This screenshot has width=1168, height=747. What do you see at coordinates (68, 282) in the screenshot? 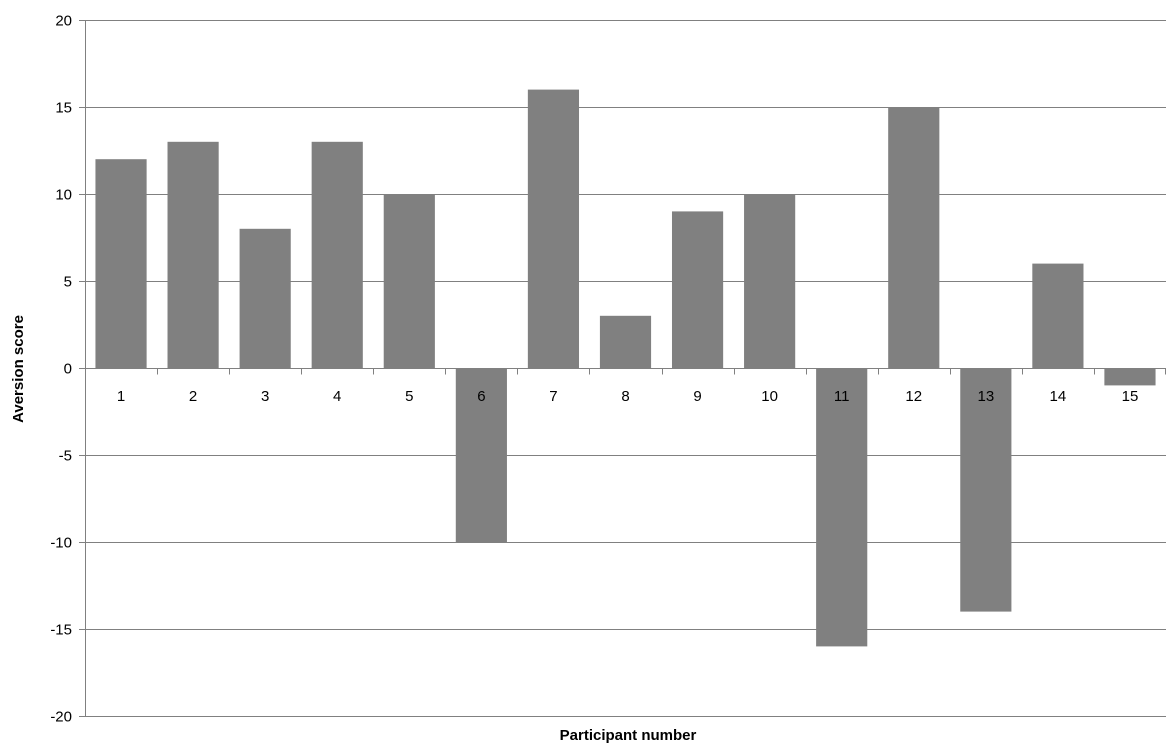
I see `y-tick-label: 5` at bounding box center [68, 282].